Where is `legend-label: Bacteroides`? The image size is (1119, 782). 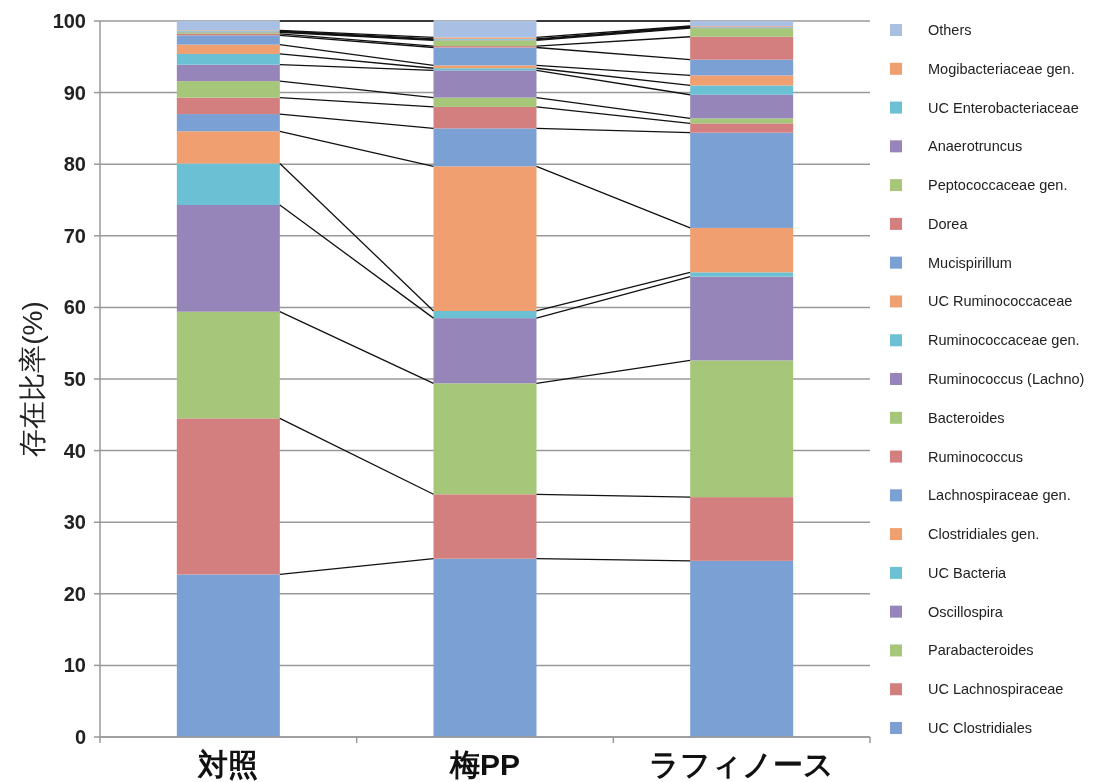 legend-label: Bacteroides is located at coordinates (966, 417).